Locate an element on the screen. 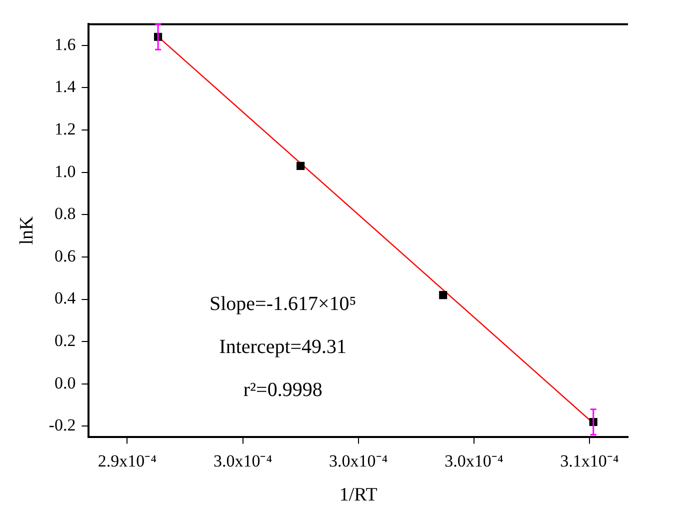 This screenshot has width=676, height=523. y-tick-label: 1.4 is located at coordinates (65, 86).